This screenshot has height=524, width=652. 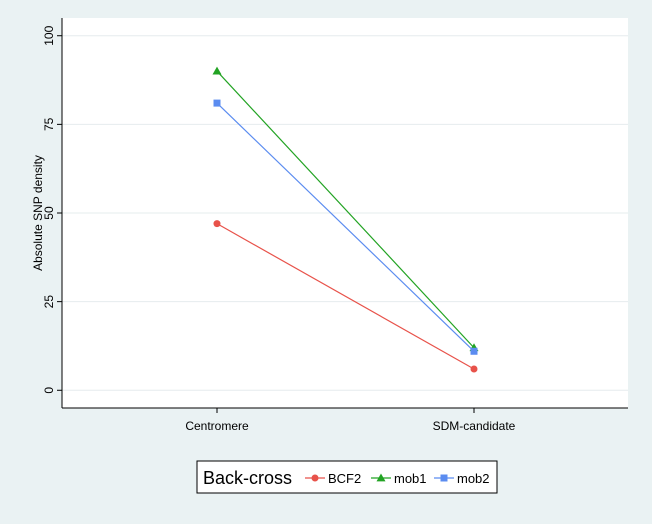 I want to click on y-tick-label: 50, so click(x=49, y=213).